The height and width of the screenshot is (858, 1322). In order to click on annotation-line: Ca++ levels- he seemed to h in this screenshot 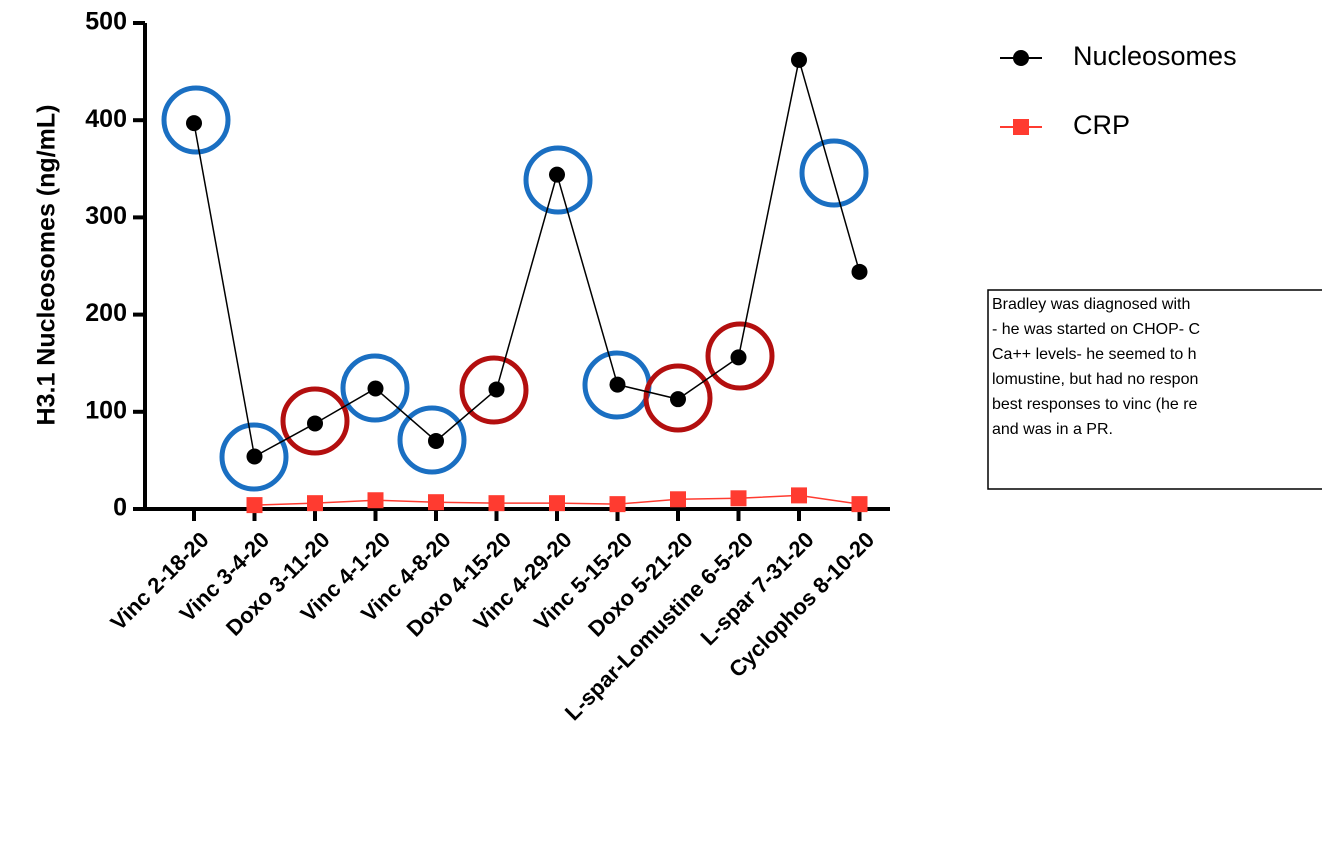, I will do `click(1094, 354)`.